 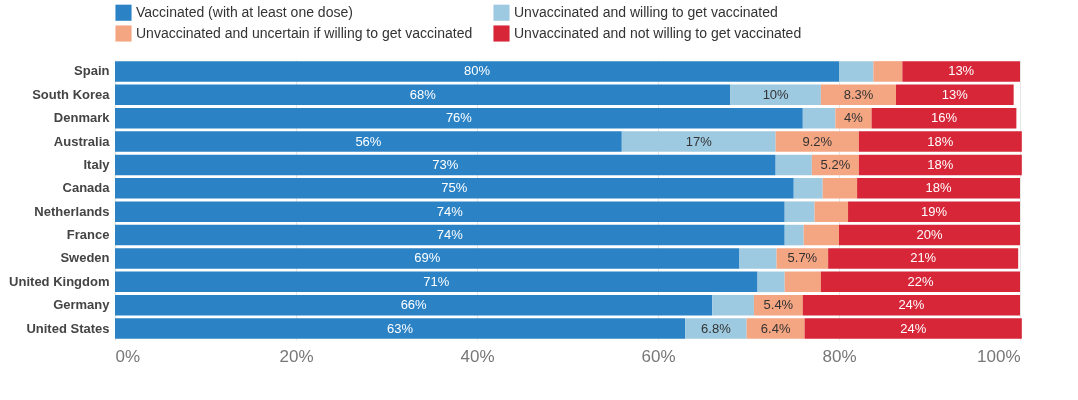 I want to click on y-tick-label: Canada, so click(x=86, y=188).